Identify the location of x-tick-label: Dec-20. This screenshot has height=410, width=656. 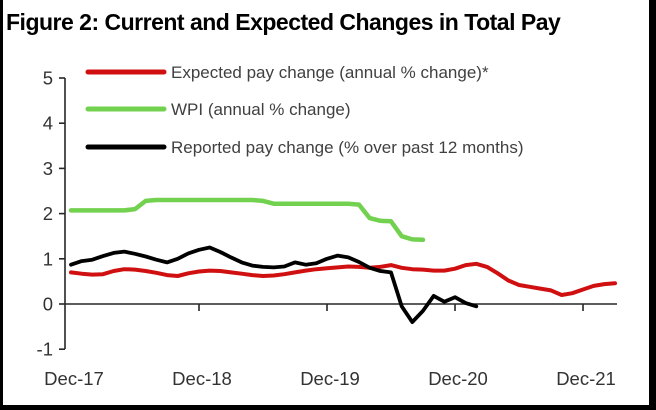
(458, 378).